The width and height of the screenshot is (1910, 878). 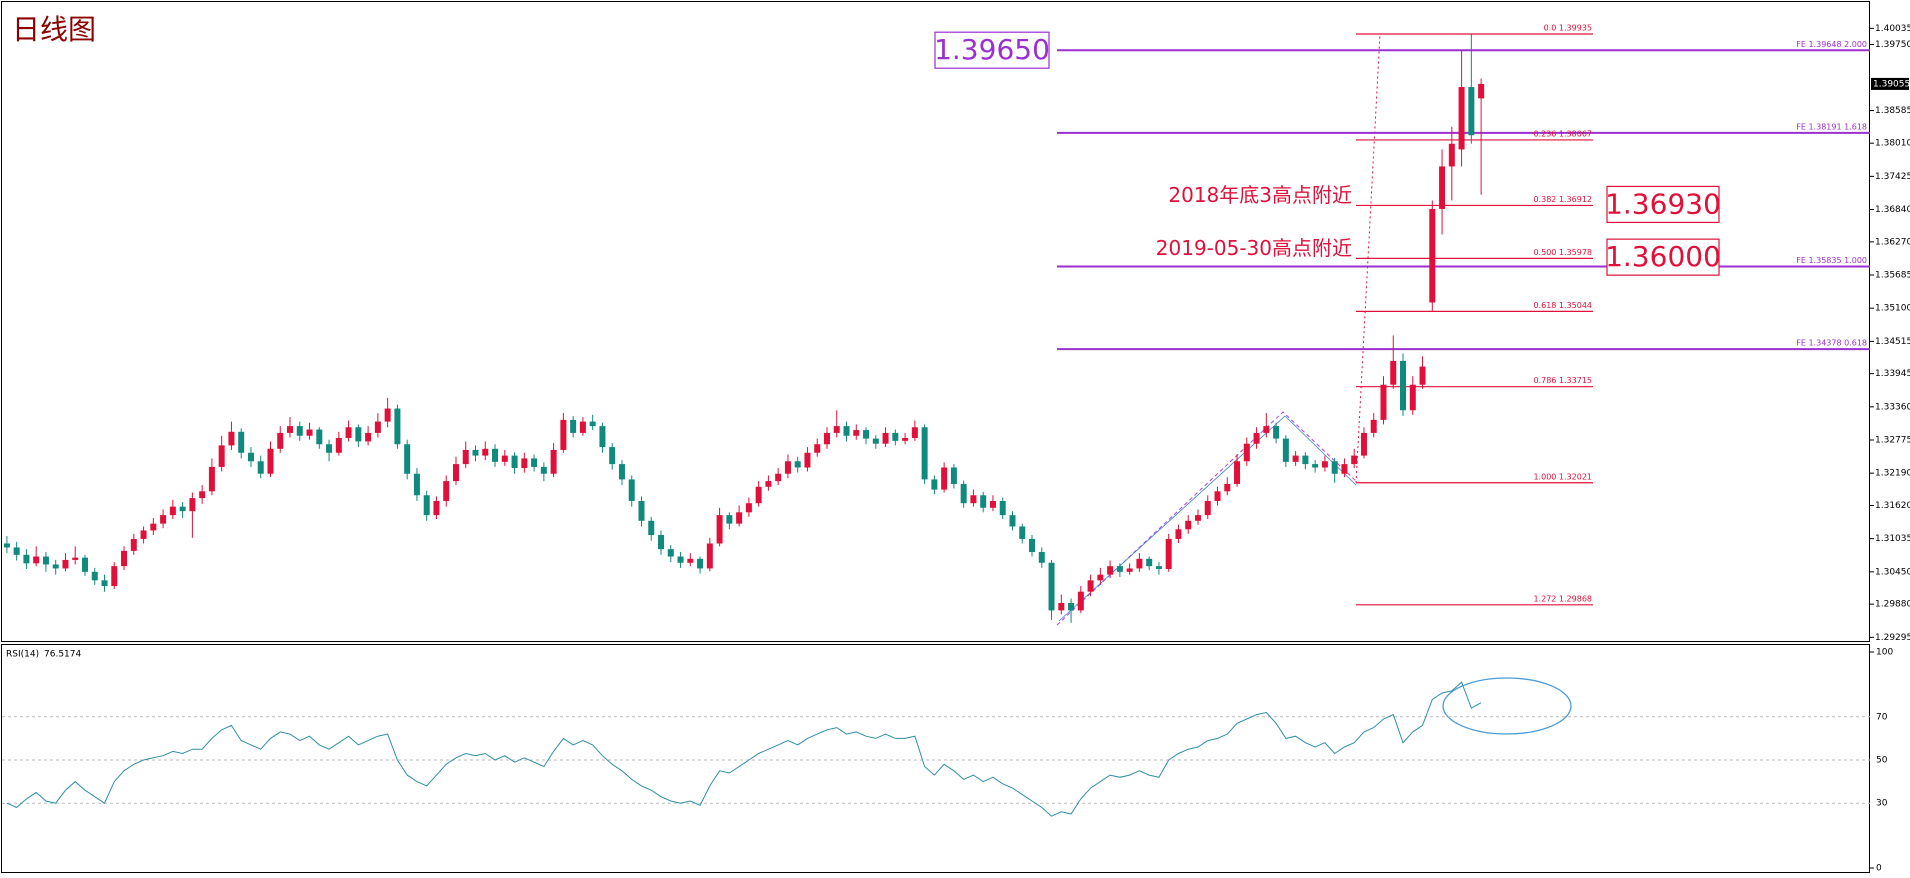 What do you see at coordinates (1892, 441) in the screenshot?
I see `y-tick-label: 1.32775` at bounding box center [1892, 441].